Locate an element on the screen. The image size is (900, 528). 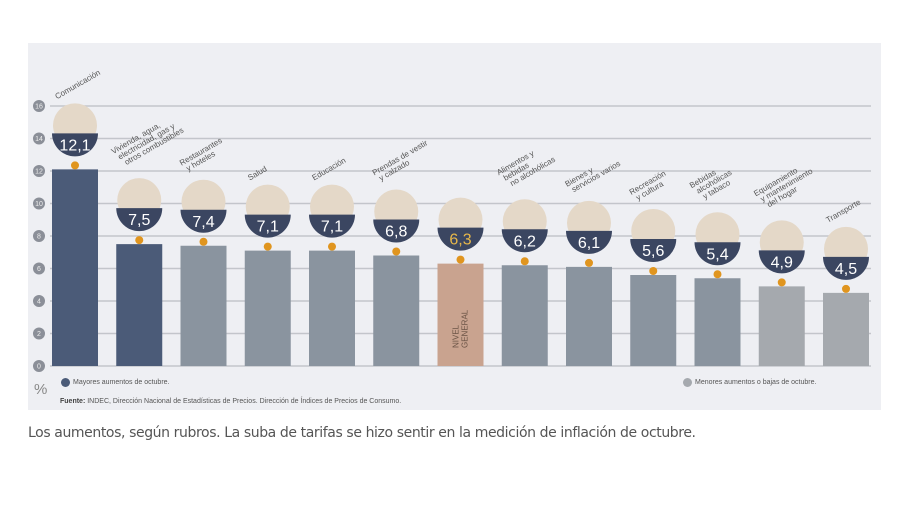
value-label: 6,8 is located at coordinates (396, 232).